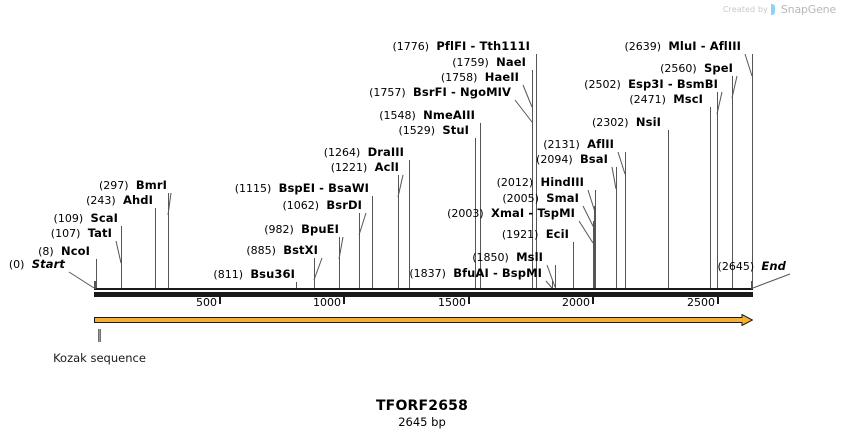 This screenshot has width=844, height=441. Describe the element at coordinates (323, 205) in the screenshot. I see `restriction-site-label: (1062) BsrDI` at that location.